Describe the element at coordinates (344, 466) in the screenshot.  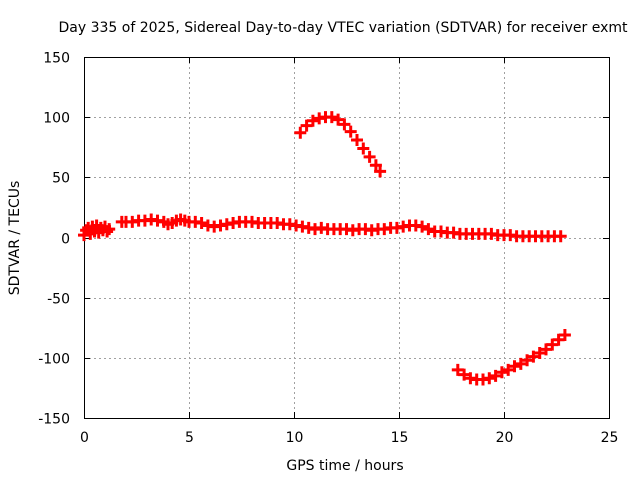
I see `x-axis-label: GPS time / hours` at that location.